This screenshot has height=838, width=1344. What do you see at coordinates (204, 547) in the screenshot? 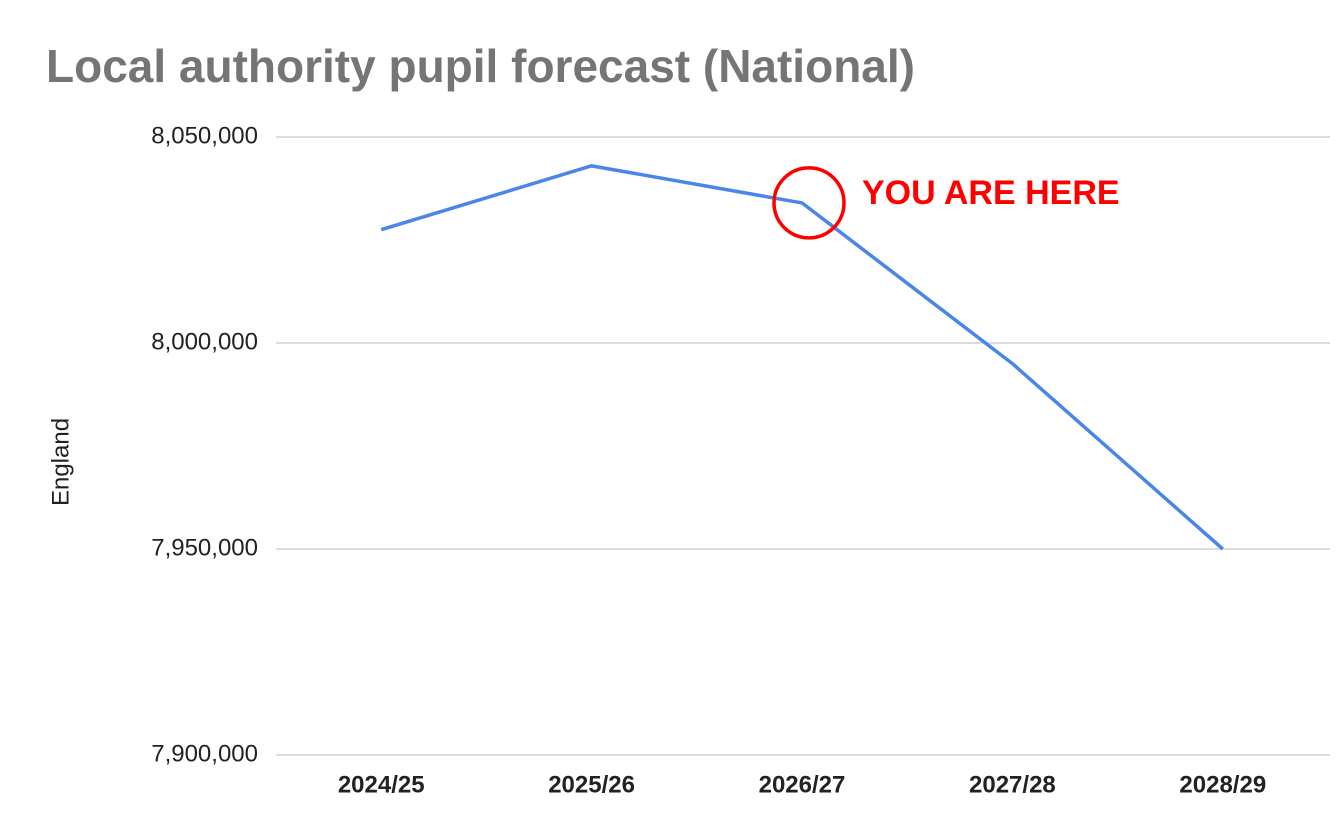
I see `y-tick-label: 7,950,000` at bounding box center [204, 547].